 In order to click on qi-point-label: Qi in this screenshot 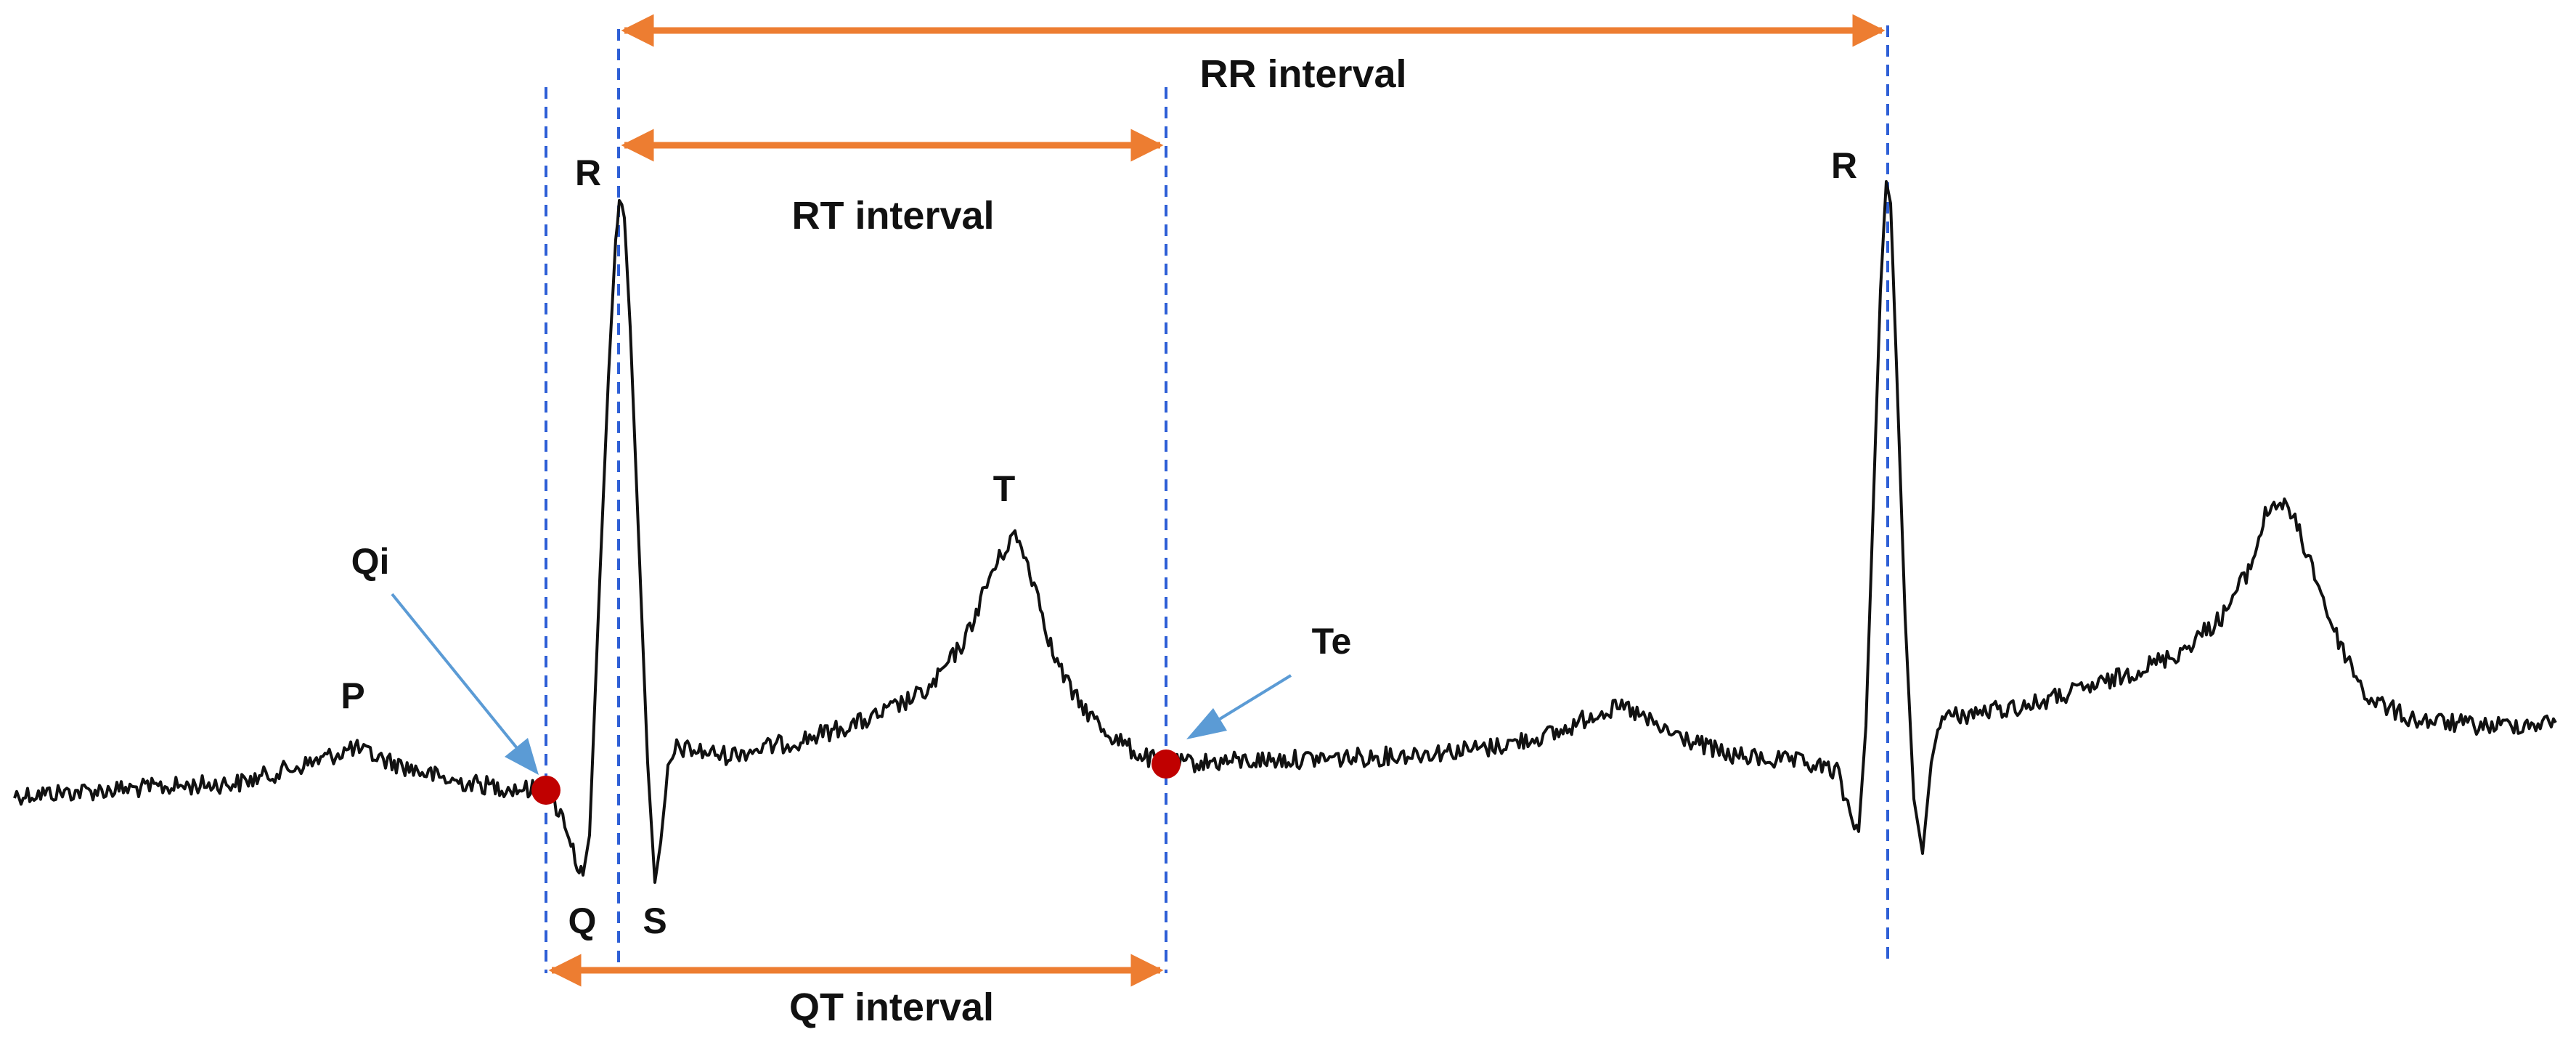, I will do `click(370, 562)`.